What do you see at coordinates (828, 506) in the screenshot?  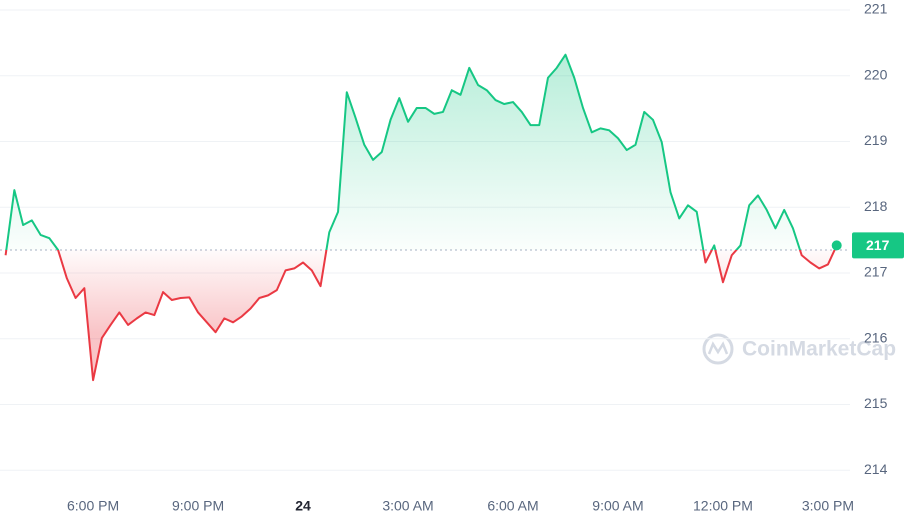 I see `x-tick-label: 3:00 PM` at bounding box center [828, 506].